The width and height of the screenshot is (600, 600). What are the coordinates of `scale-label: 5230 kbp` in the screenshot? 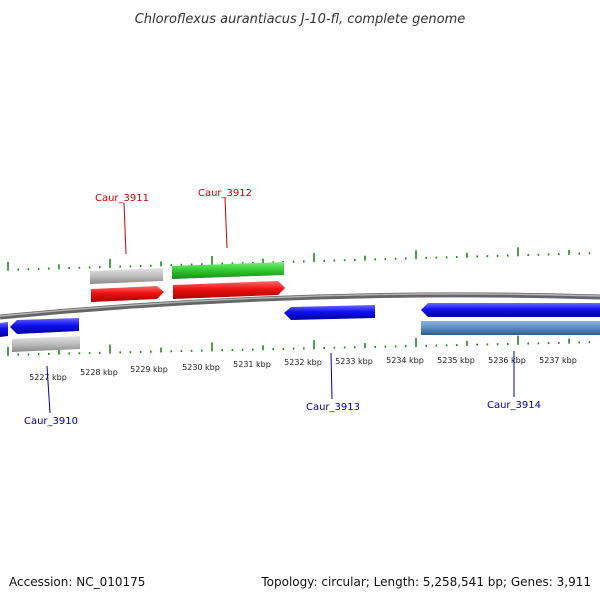 It's located at (201, 367).